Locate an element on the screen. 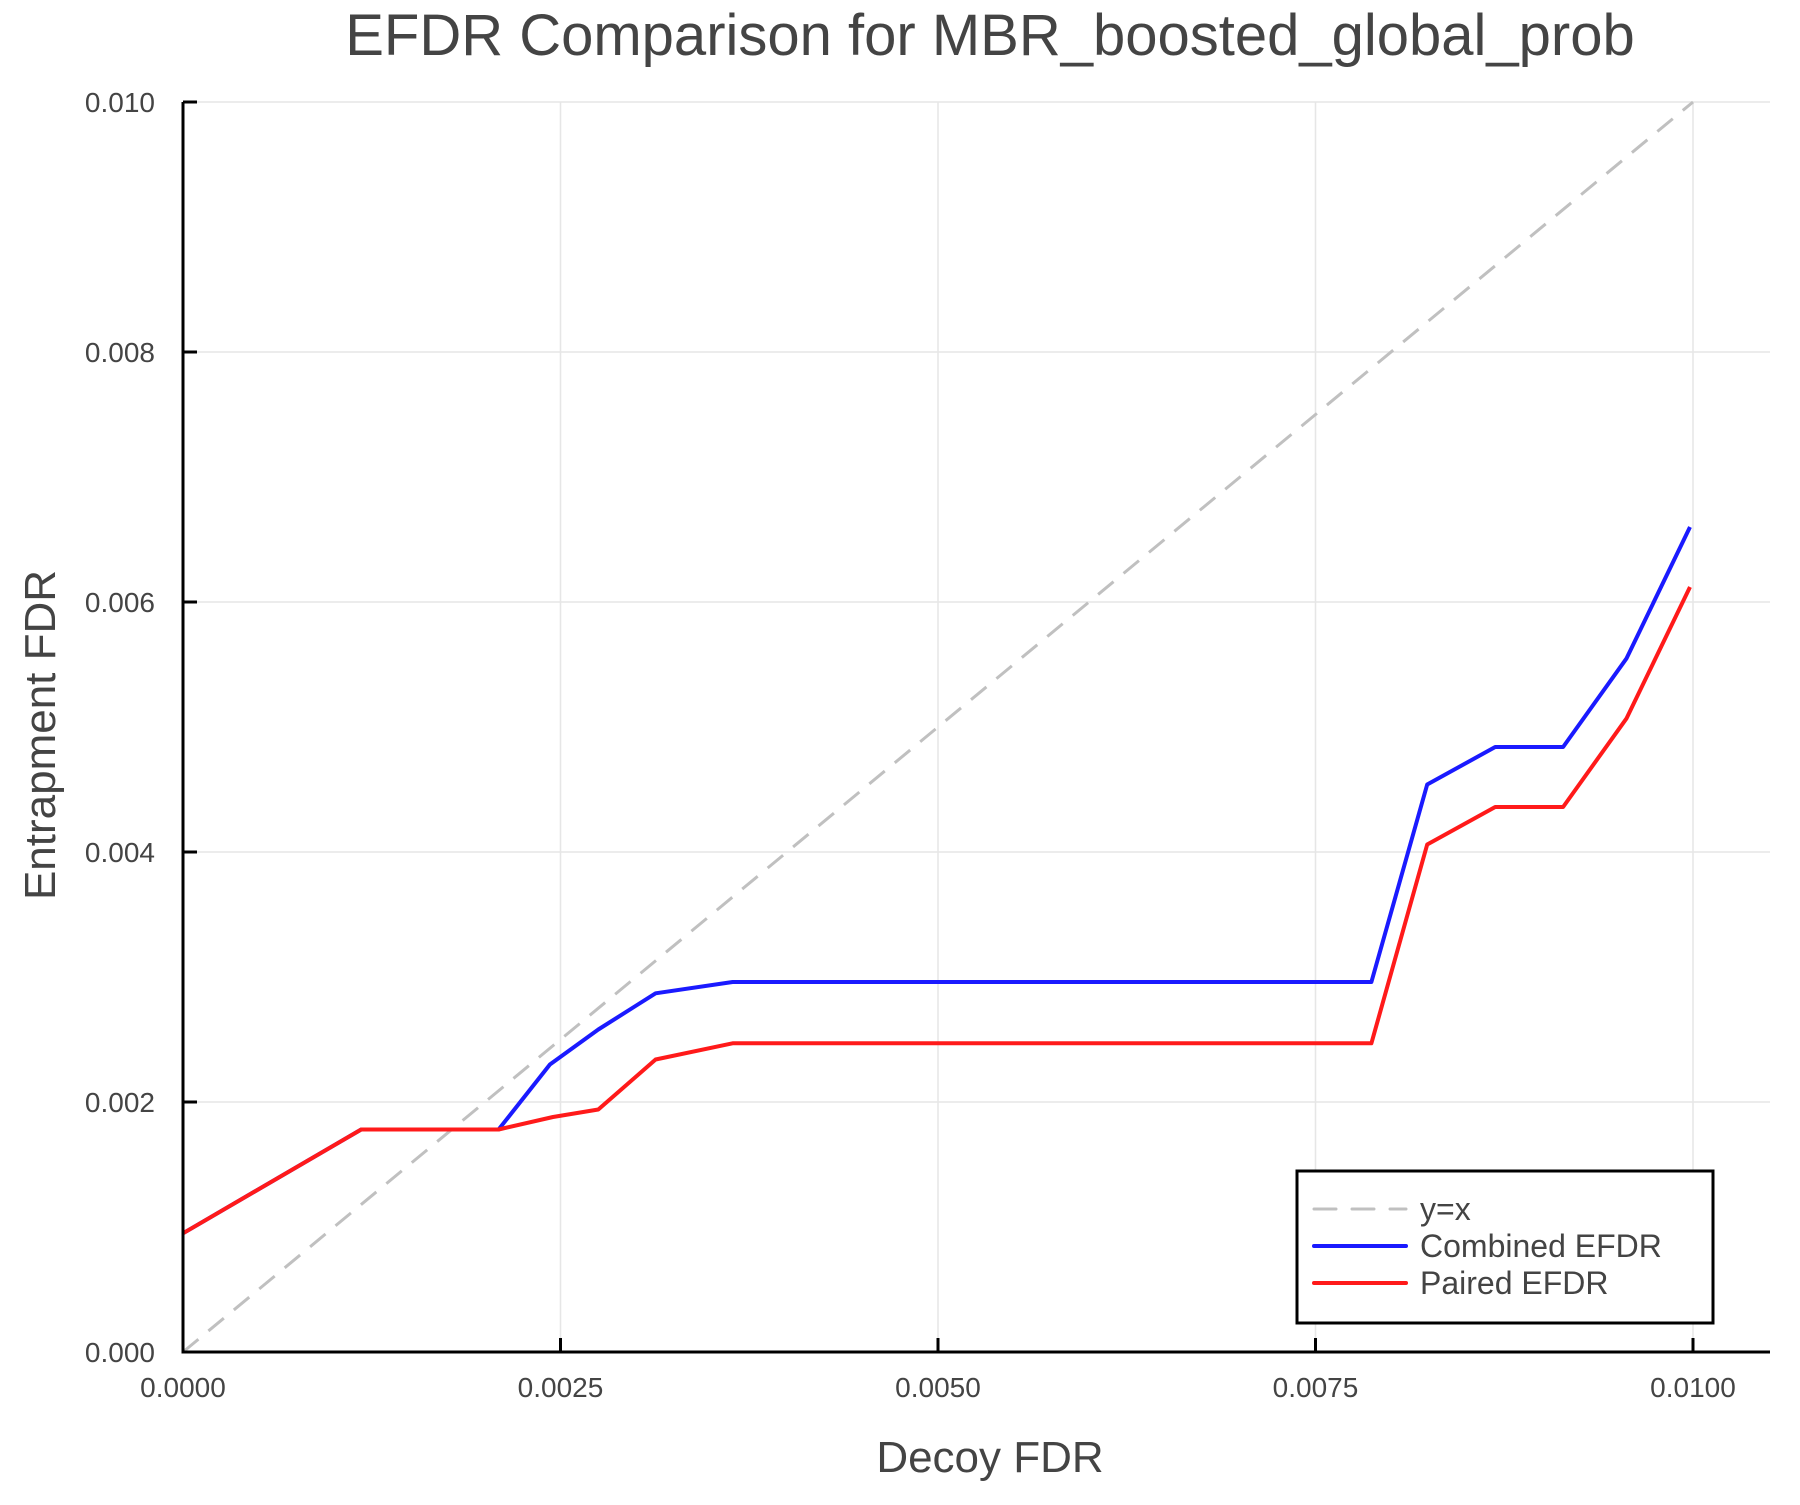 This screenshot has height=1505, width=1800. x-tick-label: 0.0100 is located at coordinates (1693, 1387).